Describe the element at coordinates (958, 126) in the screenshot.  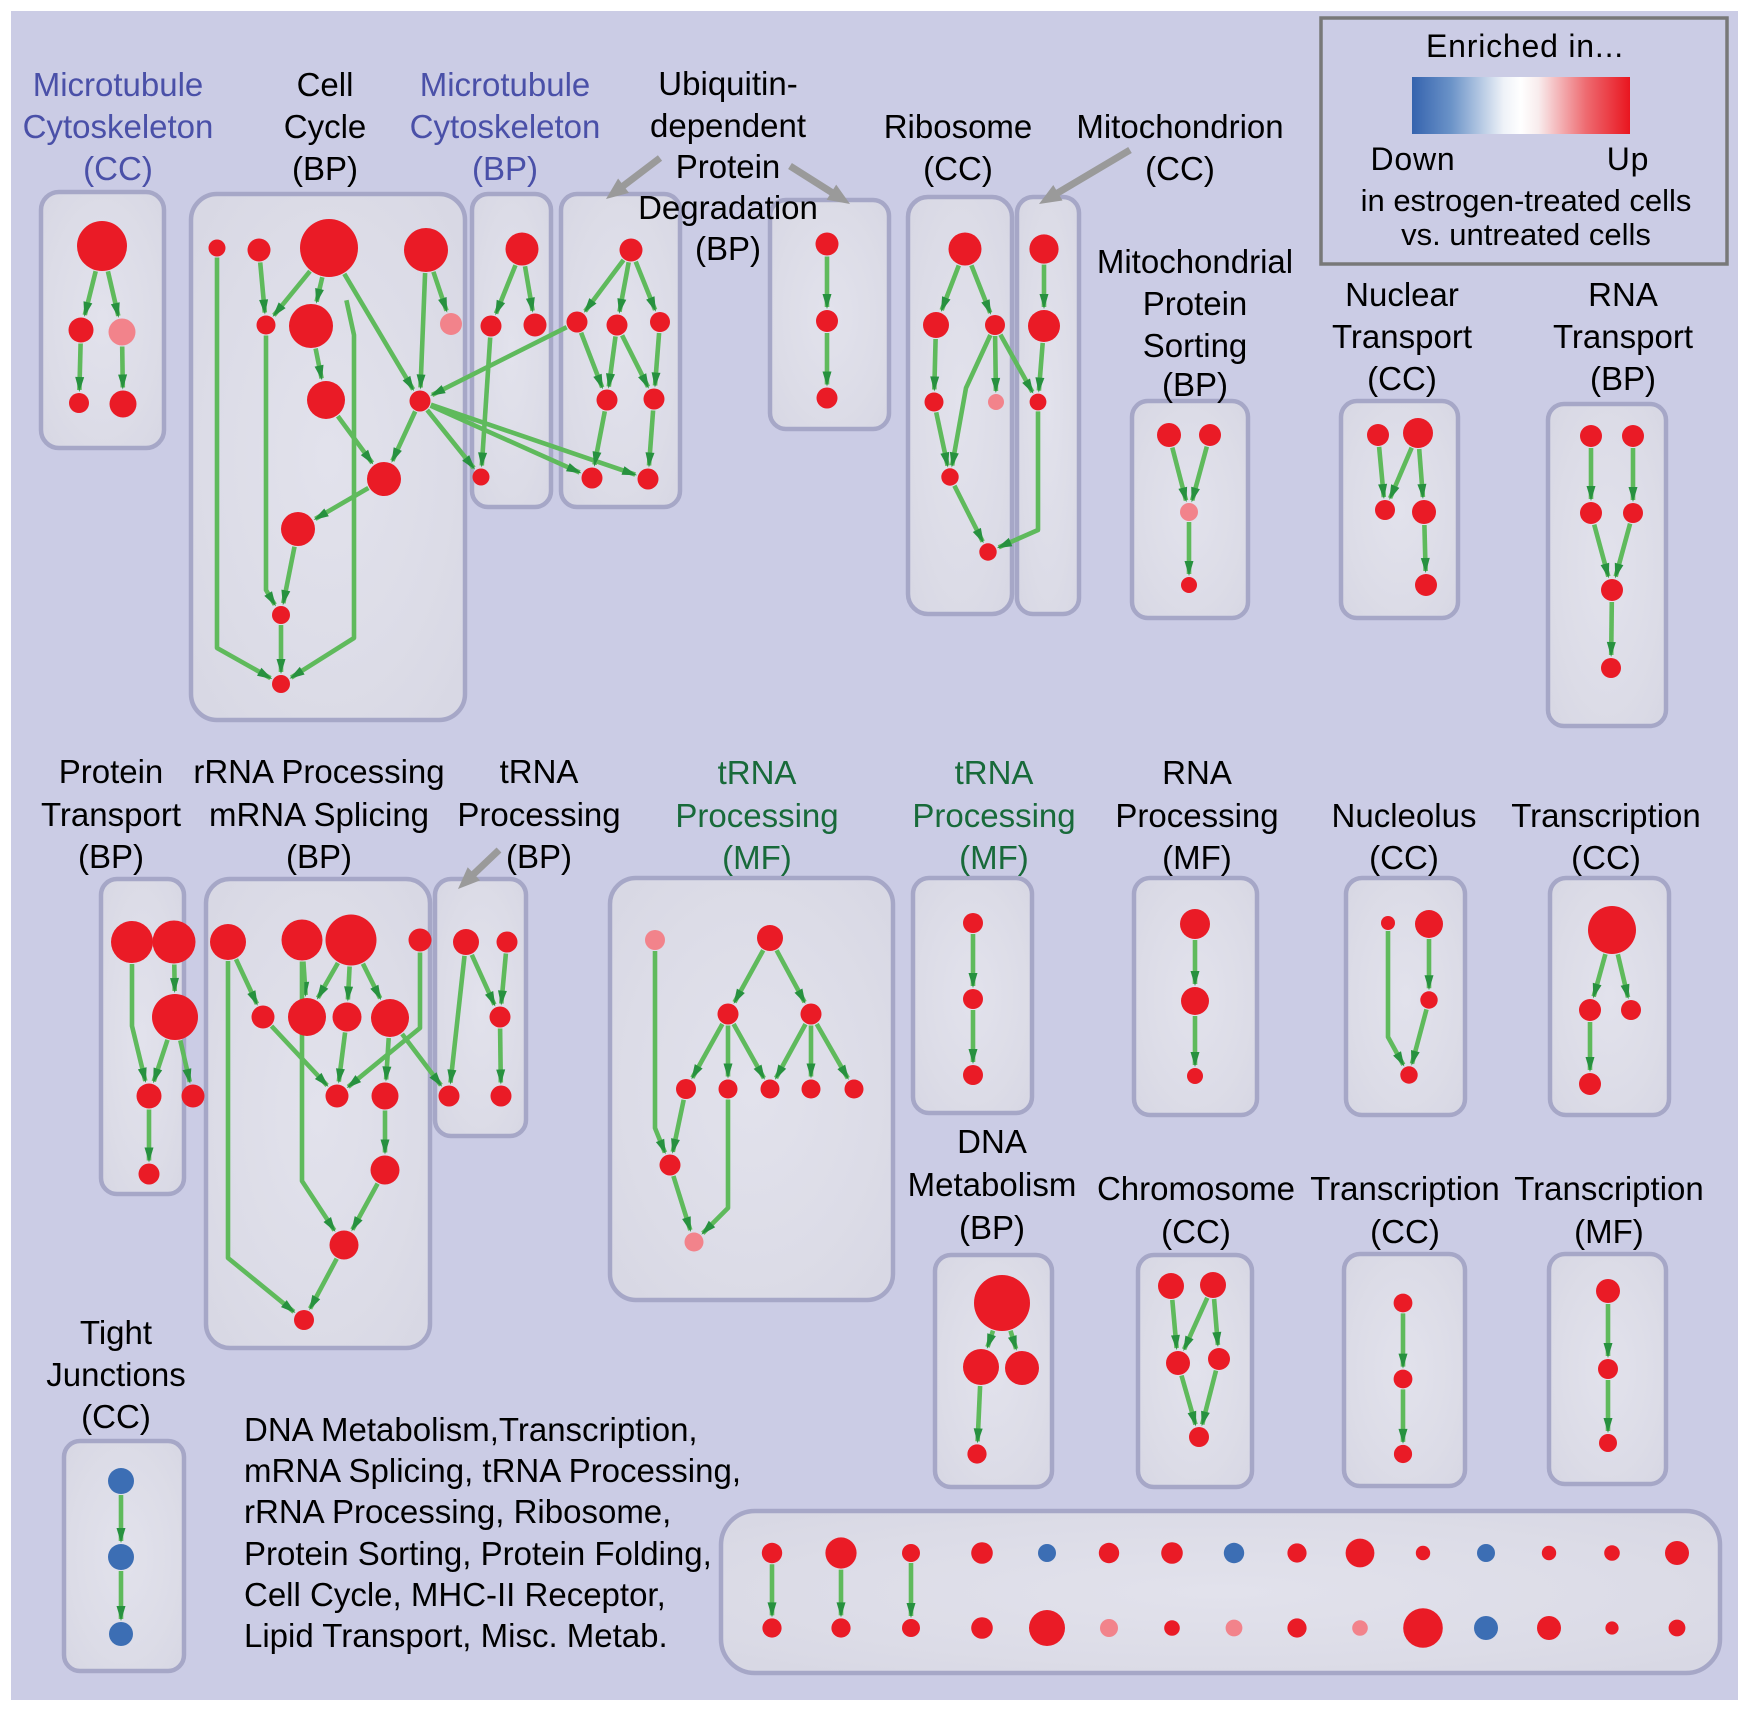
I see `svg-text: Ribosome` at that location.